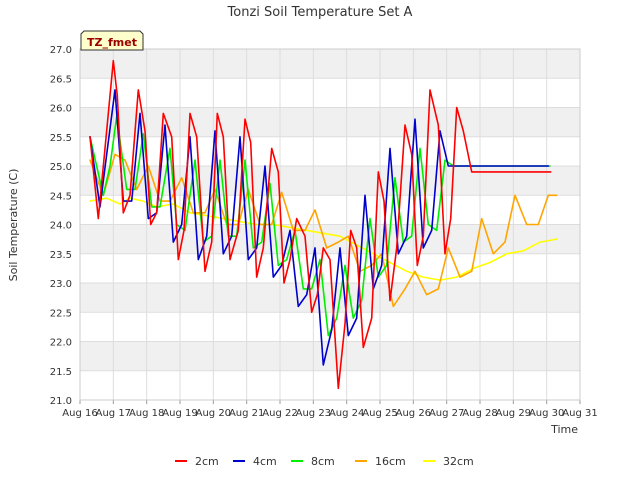  I want to click on x-tick-label: Aug 19, so click(179, 413).